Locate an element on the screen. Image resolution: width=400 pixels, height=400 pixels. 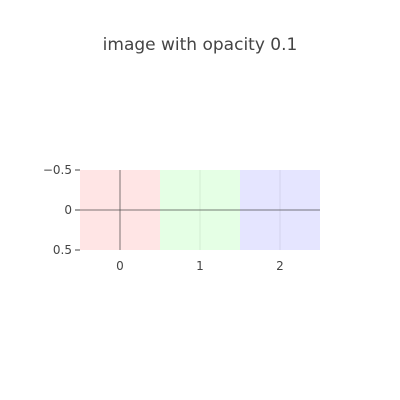
zero-lines is located at coordinates (200, 210).